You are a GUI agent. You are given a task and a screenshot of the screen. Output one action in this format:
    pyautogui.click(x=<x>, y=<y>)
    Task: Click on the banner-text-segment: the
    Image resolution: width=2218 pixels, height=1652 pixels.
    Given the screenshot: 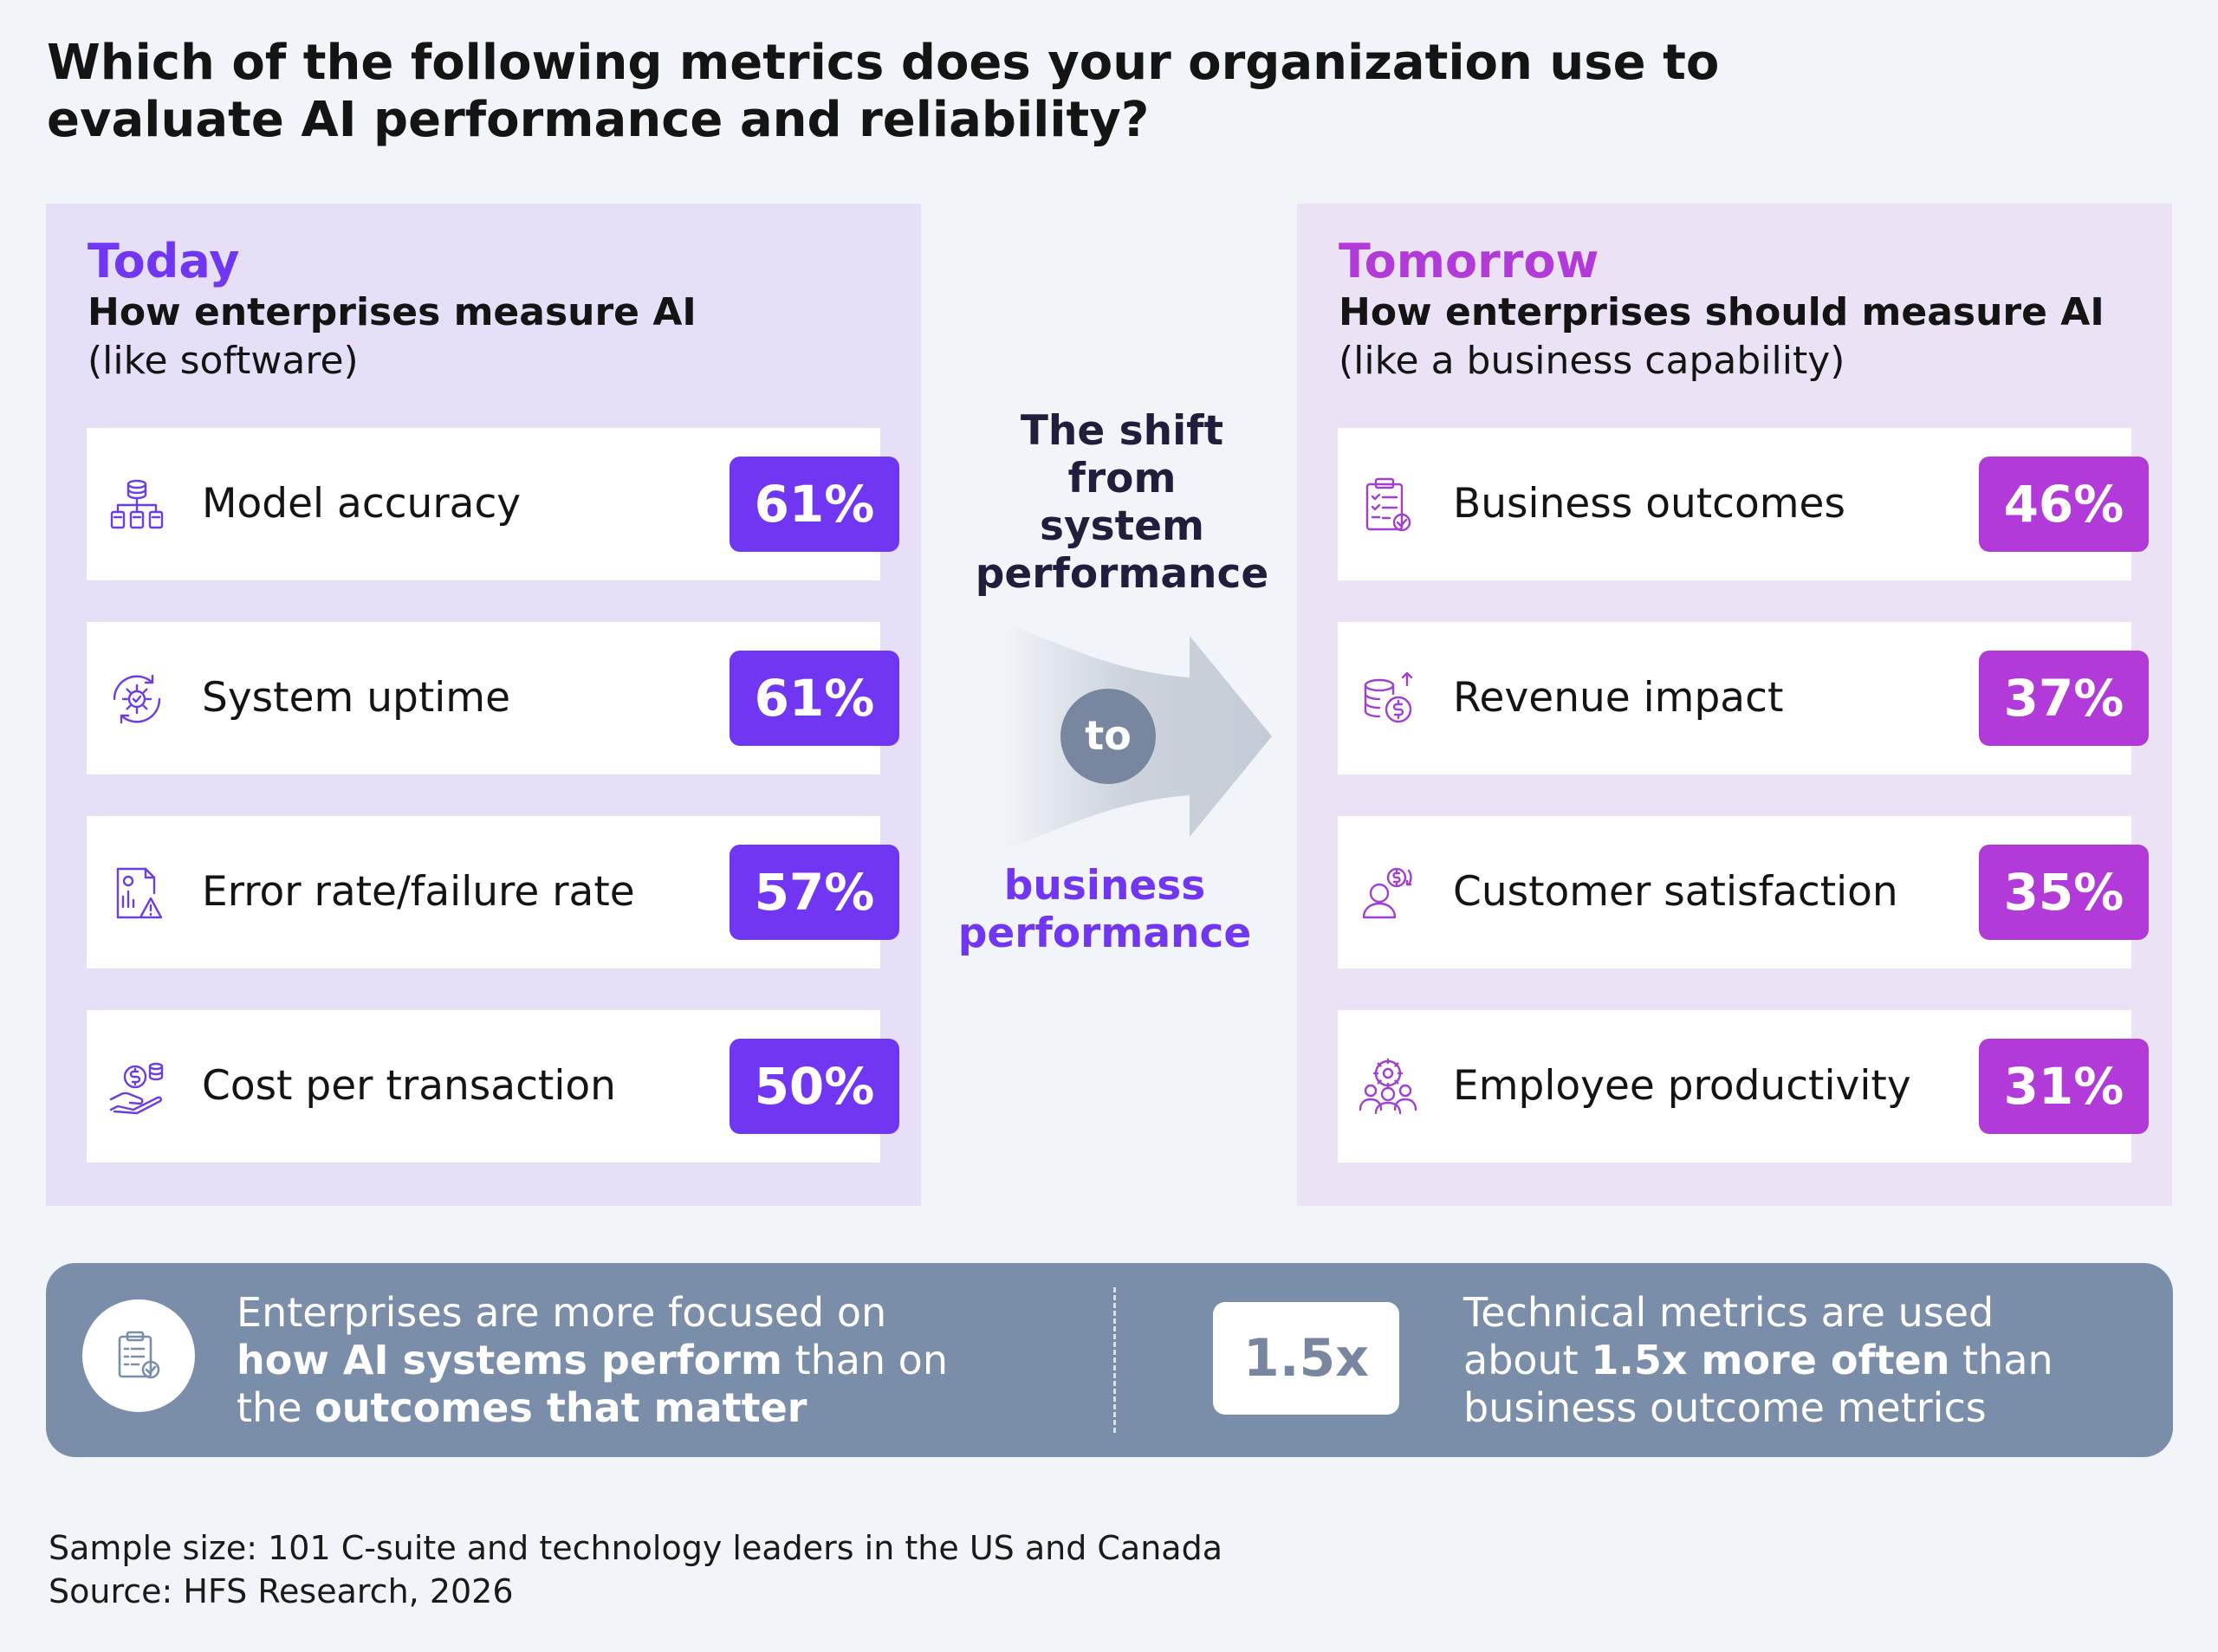 What is the action you would take?
    pyautogui.click(x=276, y=1407)
    